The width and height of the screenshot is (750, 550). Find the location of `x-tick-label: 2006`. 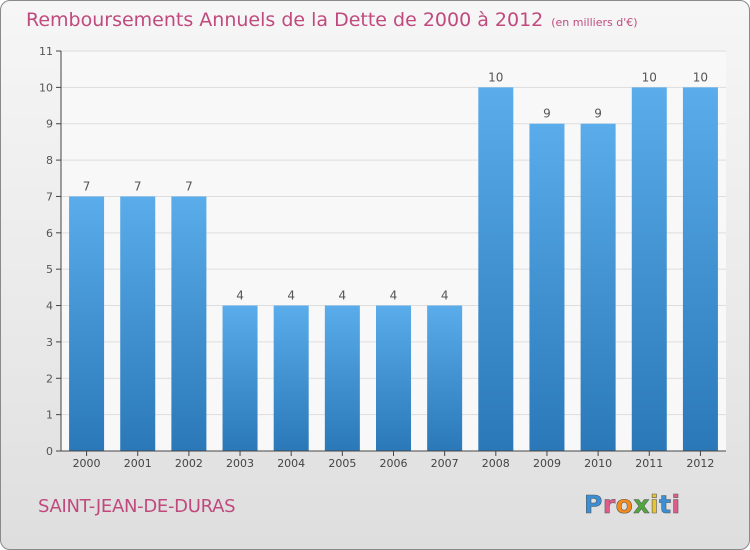

x-tick-label: 2006 is located at coordinates (394, 463).